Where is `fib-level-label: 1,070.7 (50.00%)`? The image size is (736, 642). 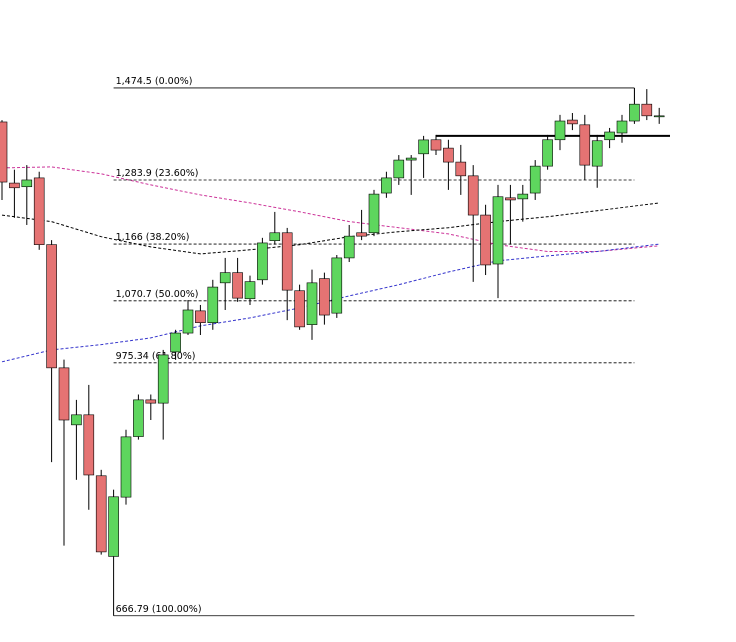 fib-level-label: 1,070.7 (50.00%) is located at coordinates (157, 294).